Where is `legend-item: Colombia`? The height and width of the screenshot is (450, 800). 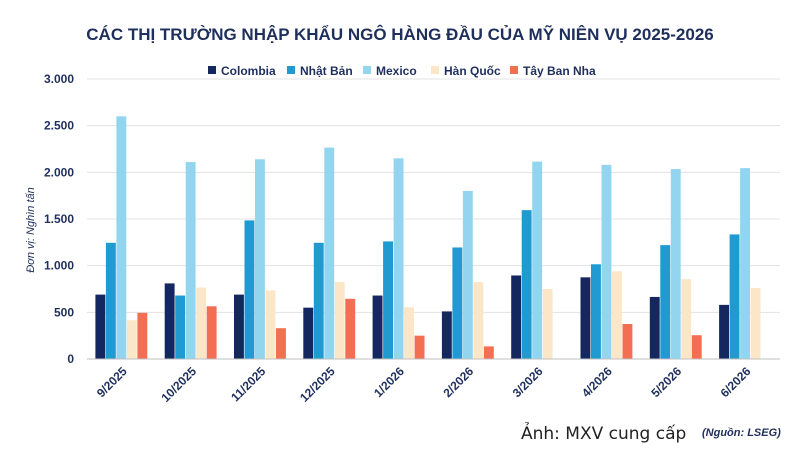 legend-item: Colombia is located at coordinates (242, 71).